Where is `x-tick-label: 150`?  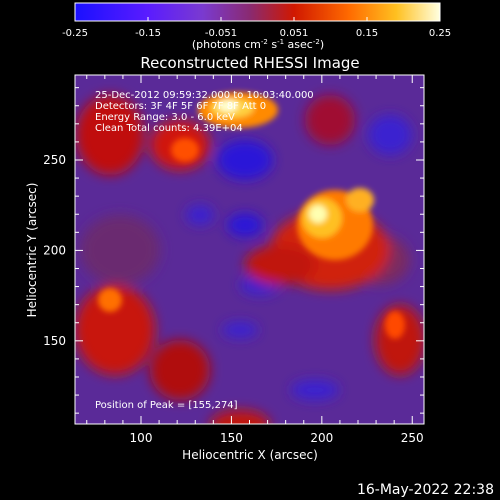
x-tick-label: 150 is located at coordinates (231, 438).